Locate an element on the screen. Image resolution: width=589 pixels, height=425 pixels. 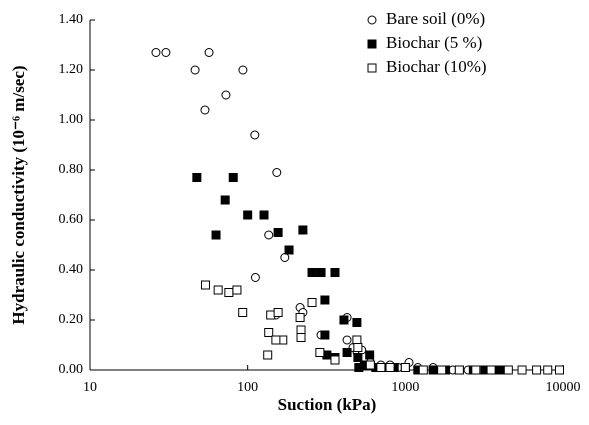
x-axis-label: Suction (kPa) is located at coordinates (327, 404).